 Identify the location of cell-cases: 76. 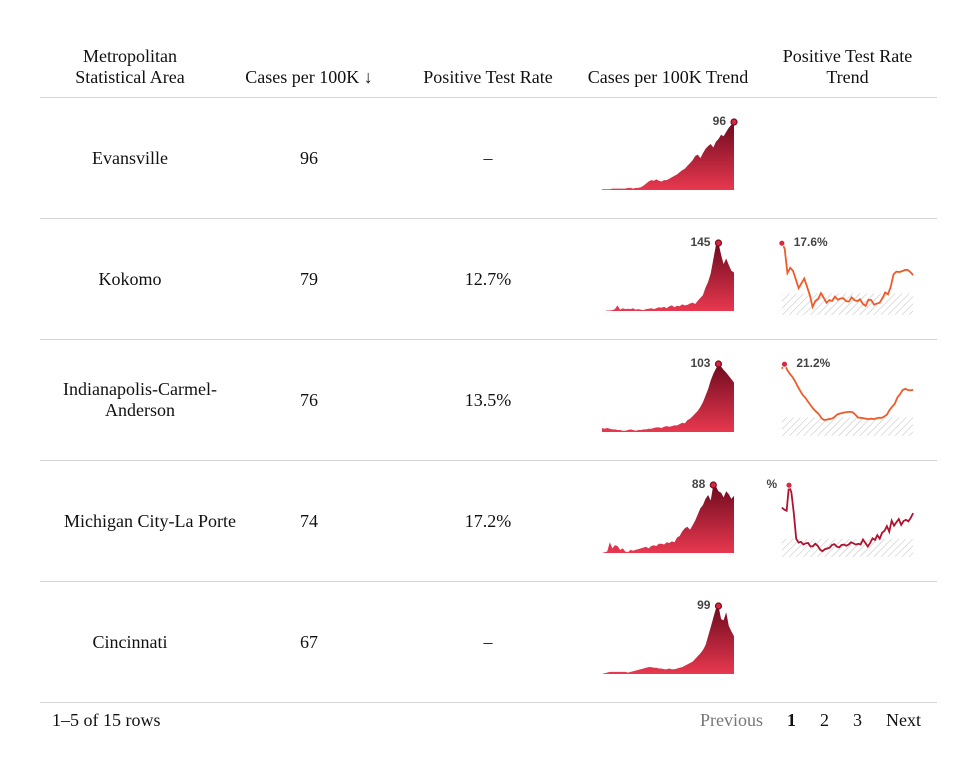
(309, 399).